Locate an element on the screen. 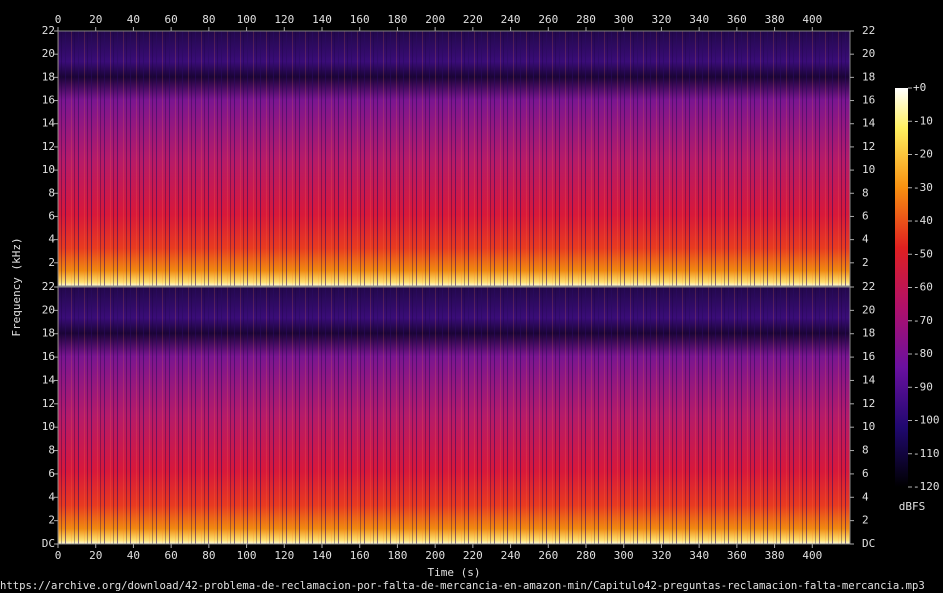  x-tick-label-top: 140 is located at coordinates (322, 19).